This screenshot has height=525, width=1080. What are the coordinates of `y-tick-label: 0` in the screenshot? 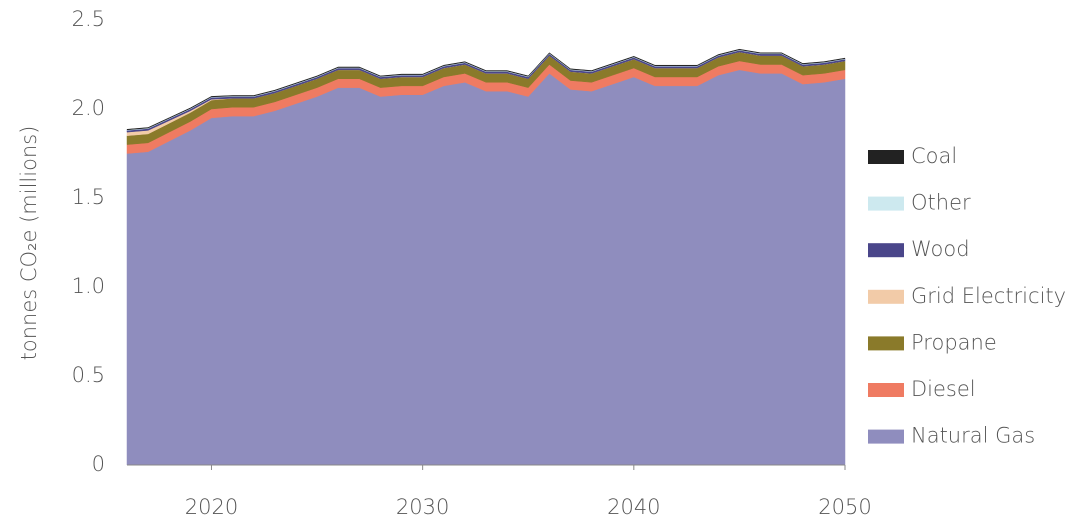 It's located at (98, 464).